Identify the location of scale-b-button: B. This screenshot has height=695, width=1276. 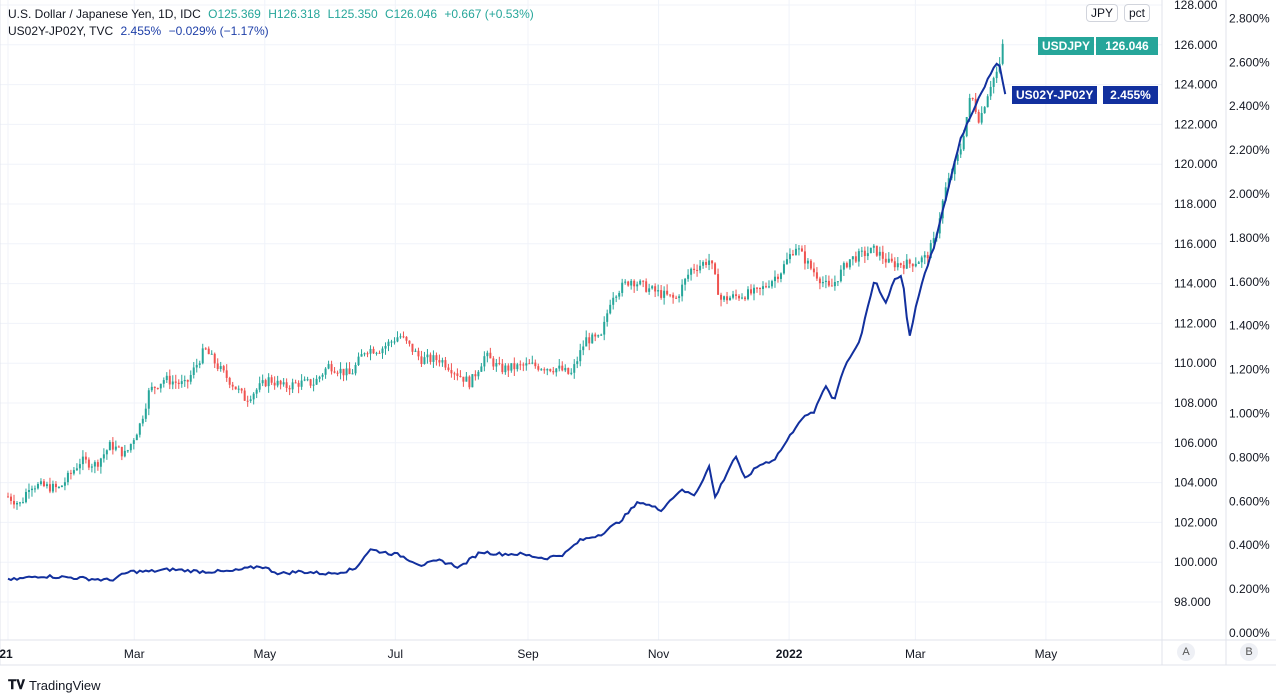
(1249, 652).